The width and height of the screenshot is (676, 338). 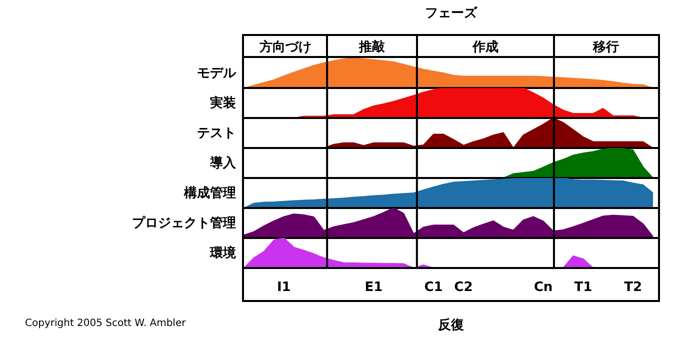 I want to click on x-tick-label: C1, so click(x=433, y=288).